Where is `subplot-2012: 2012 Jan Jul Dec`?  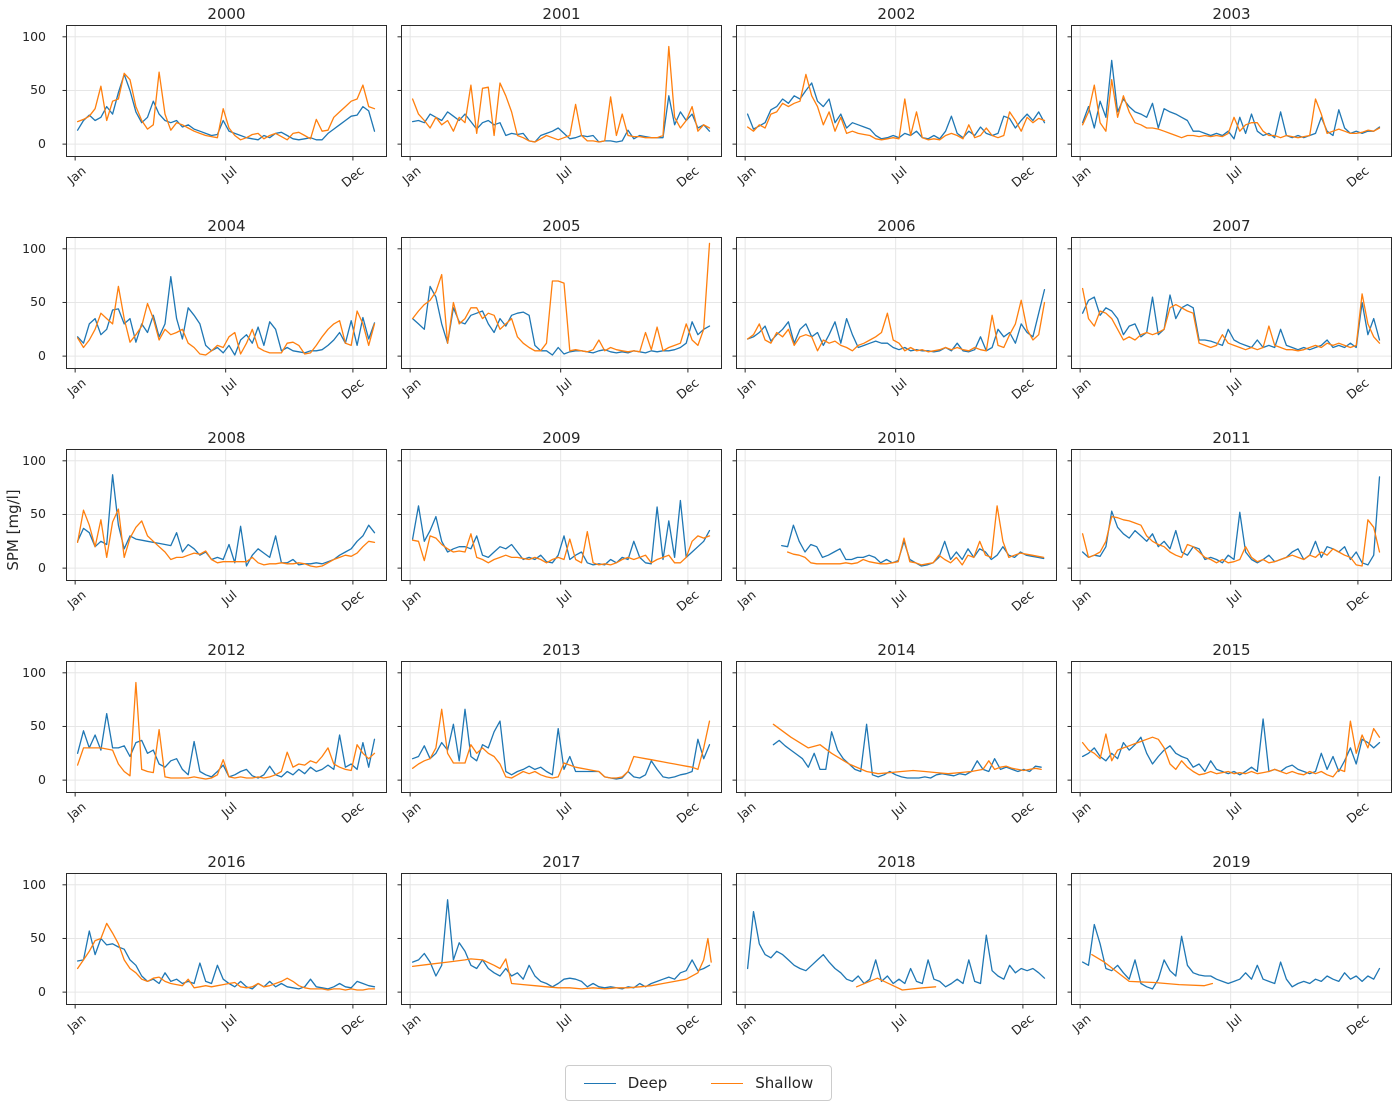 subplot-2012: 2012 Jan Jul Dec is located at coordinates (224, 737).